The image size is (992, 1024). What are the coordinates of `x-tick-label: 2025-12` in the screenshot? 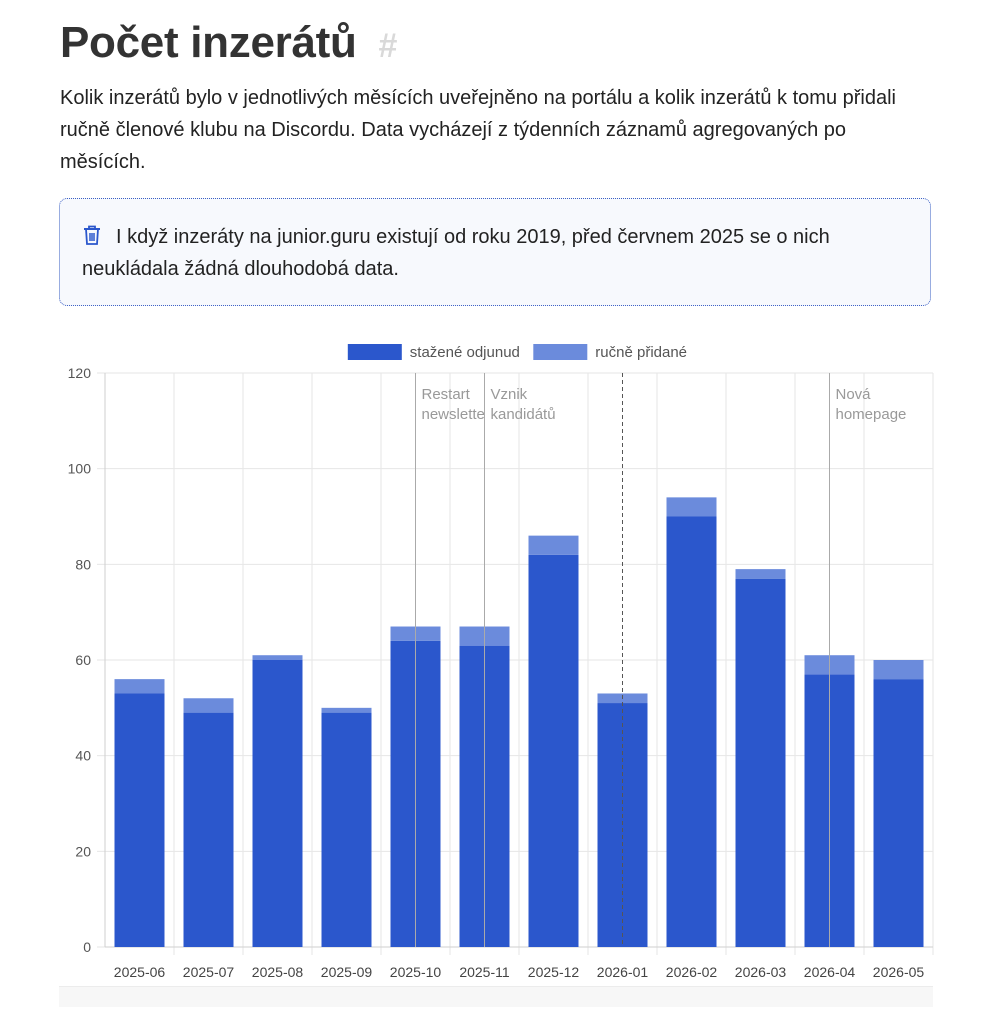 It's located at (554, 972).